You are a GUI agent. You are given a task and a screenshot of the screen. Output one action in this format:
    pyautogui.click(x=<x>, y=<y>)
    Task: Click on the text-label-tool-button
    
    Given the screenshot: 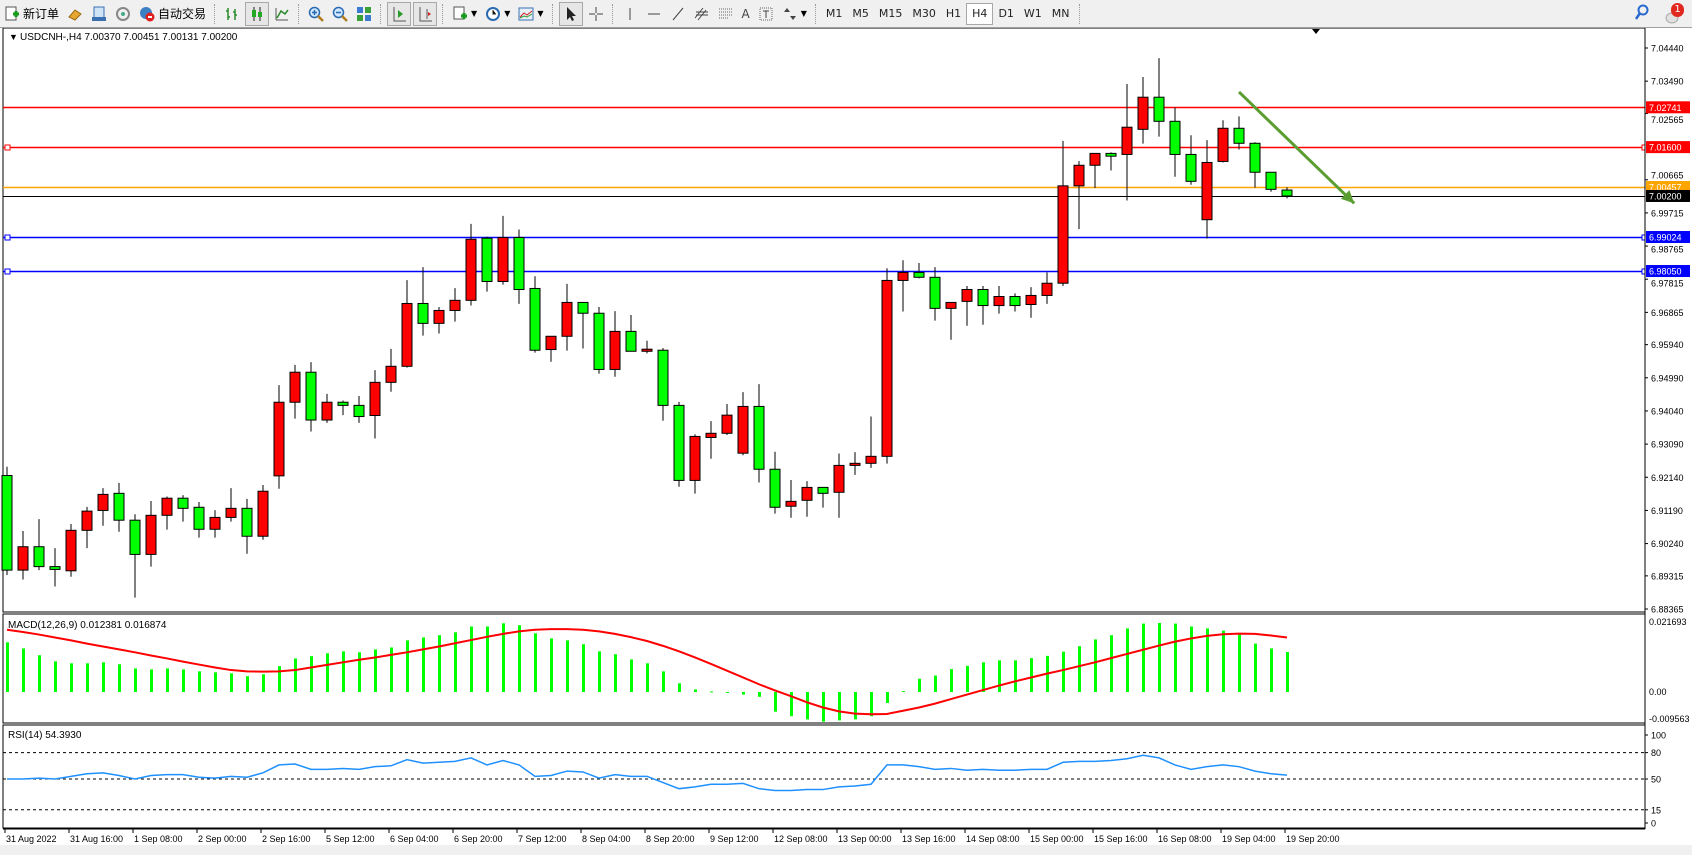 What is the action you would take?
    pyautogui.click(x=766, y=14)
    